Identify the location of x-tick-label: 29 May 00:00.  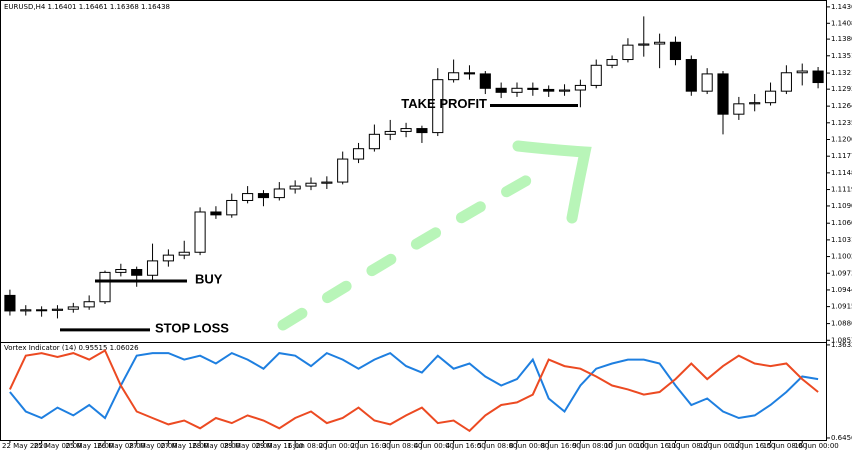
(248, 446).